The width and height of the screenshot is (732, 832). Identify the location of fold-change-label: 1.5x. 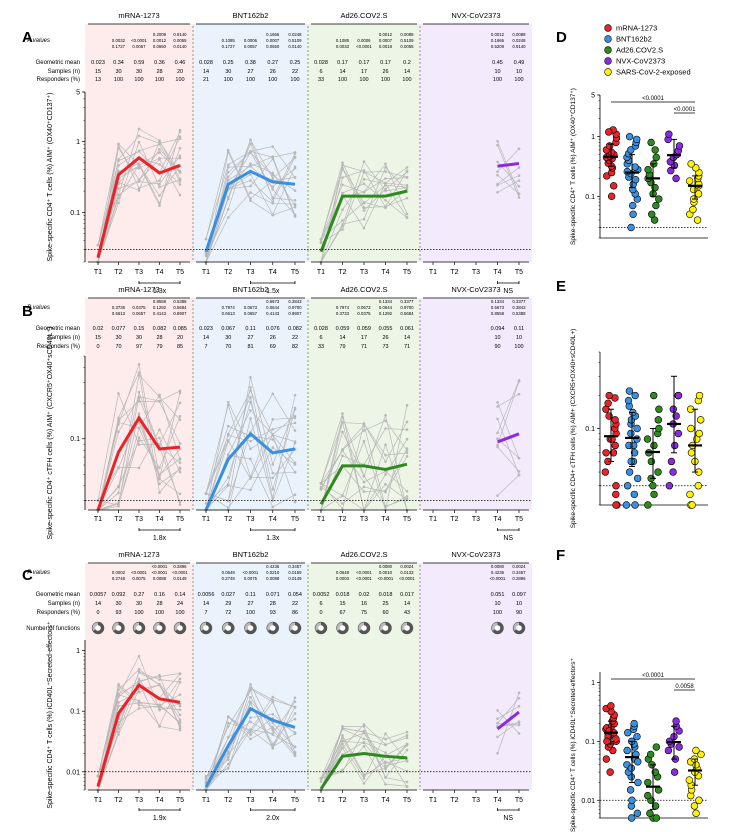
(273, 291).